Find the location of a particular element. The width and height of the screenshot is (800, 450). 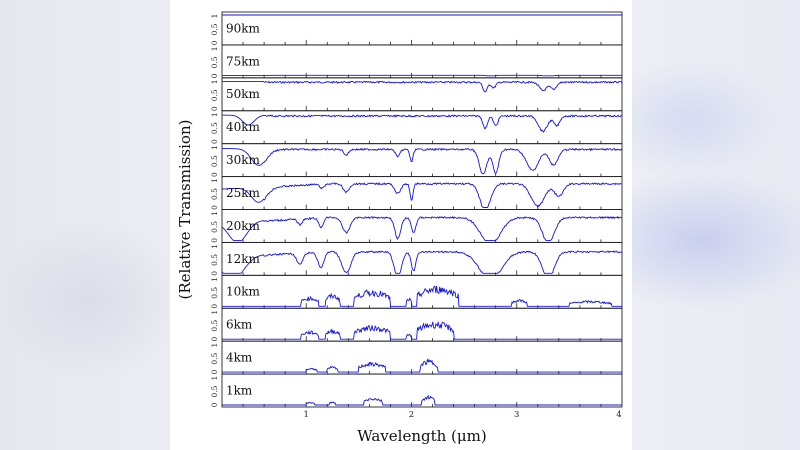

y-axis-label: (Relative Transmission) is located at coordinates (185, 210).